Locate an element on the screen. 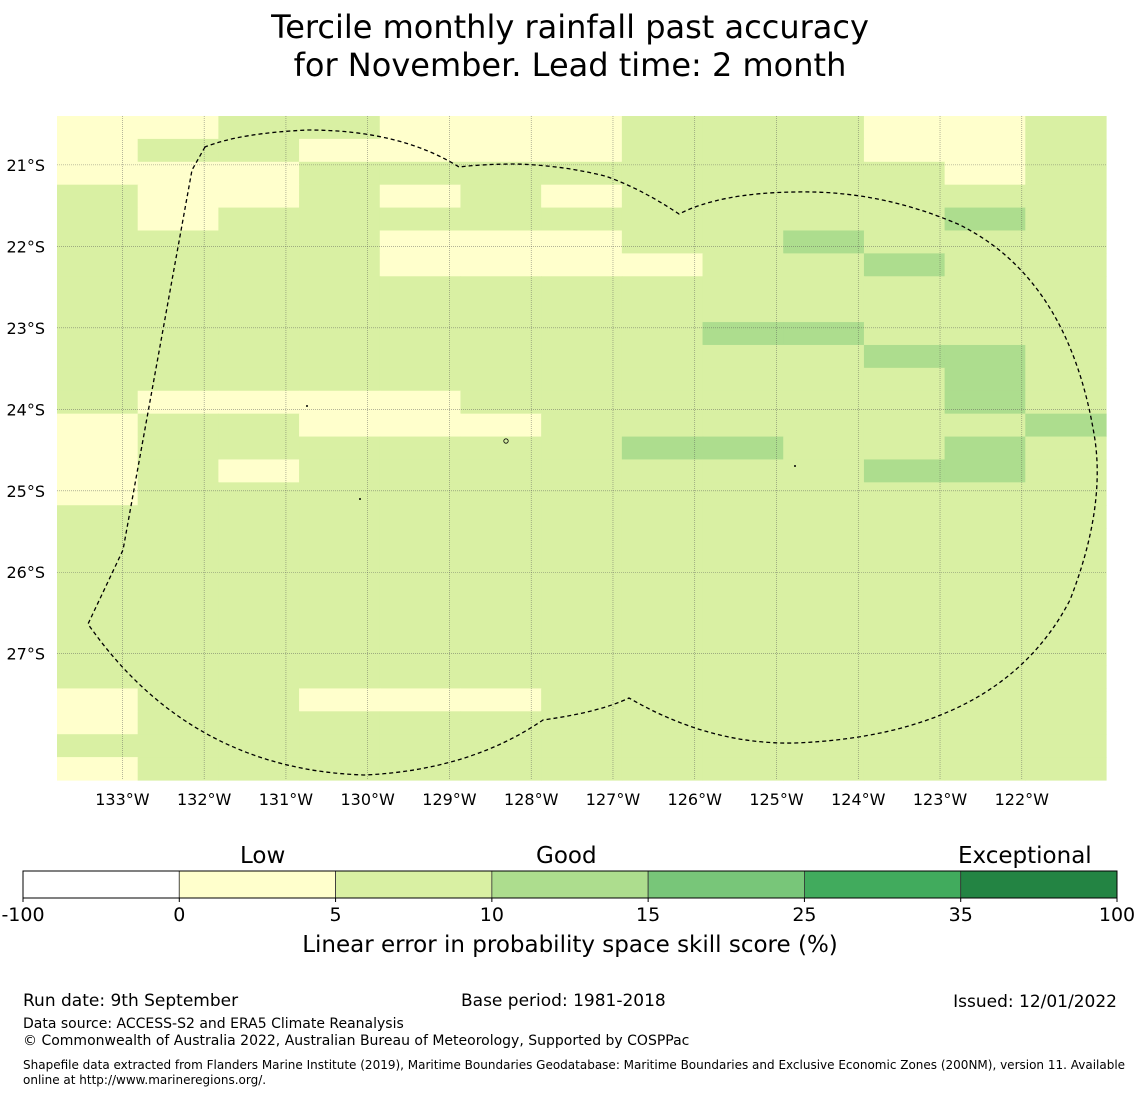  chart-title-line-2: for November. Lead time: 2 month is located at coordinates (570, 65).